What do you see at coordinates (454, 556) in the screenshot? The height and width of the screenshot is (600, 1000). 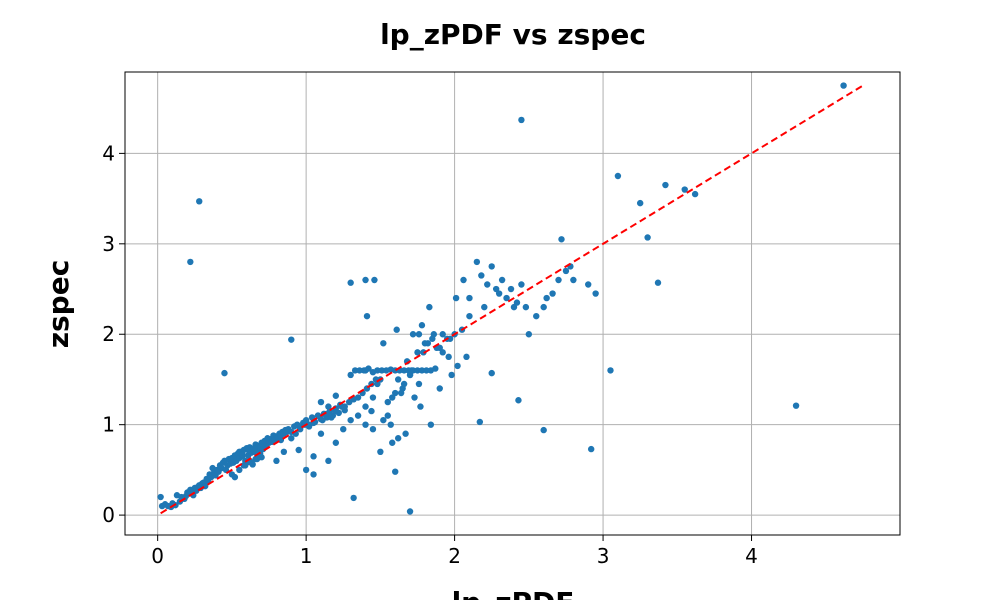 I see `x-tick-label: 2` at bounding box center [454, 556].